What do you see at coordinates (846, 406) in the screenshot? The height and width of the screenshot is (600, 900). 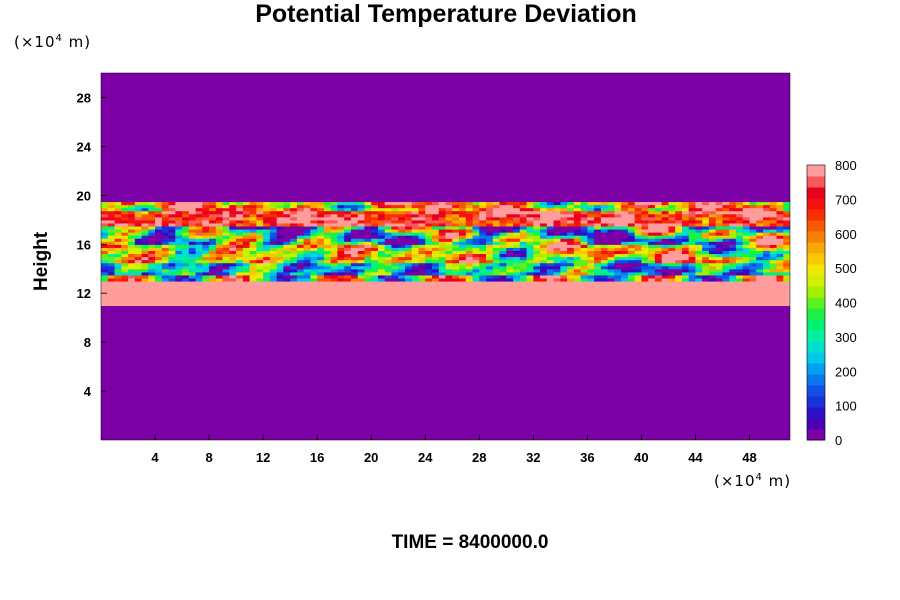 I see `colorbar-tick-label: 100` at bounding box center [846, 406].